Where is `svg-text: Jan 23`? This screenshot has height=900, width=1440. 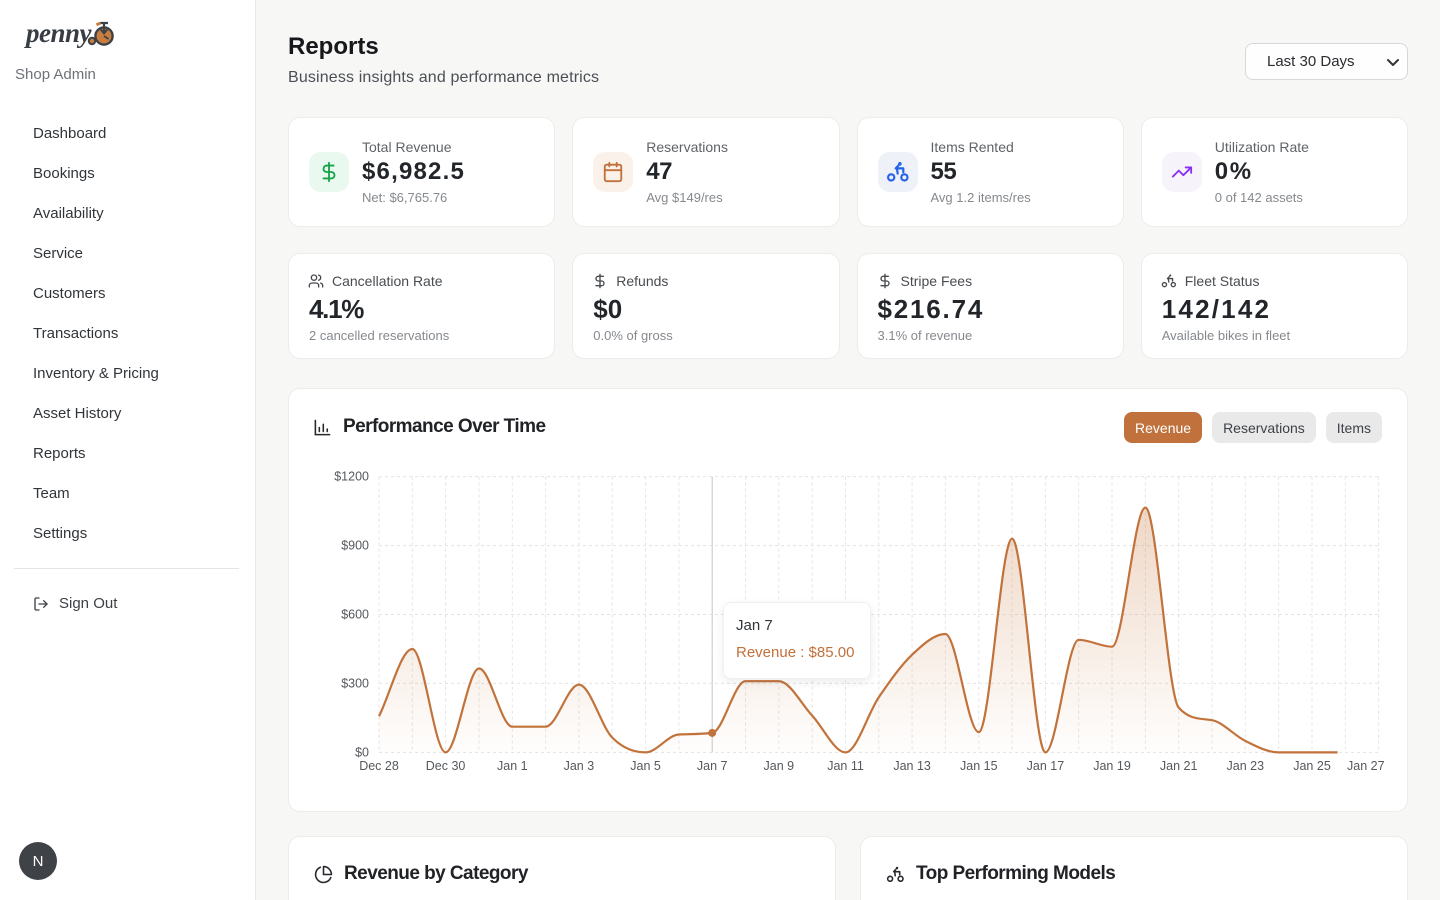
svg-text: Jan 23 is located at coordinates (1246, 766).